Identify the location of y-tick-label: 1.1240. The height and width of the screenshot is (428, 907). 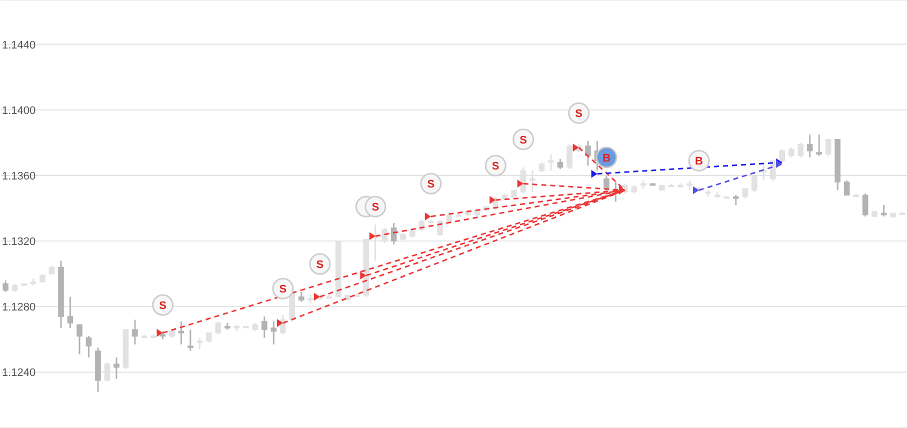
(19, 373).